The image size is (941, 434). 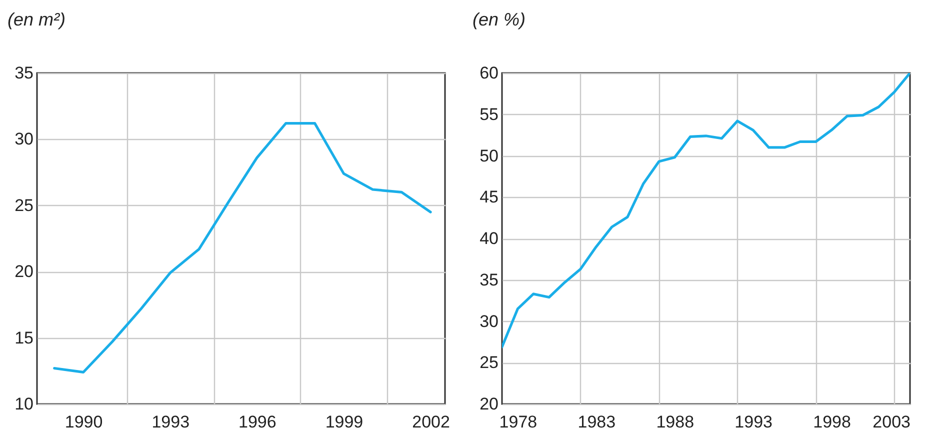 What do you see at coordinates (891, 422) in the screenshot?
I see `x-tick-label: 2003` at bounding box center [891, 422].